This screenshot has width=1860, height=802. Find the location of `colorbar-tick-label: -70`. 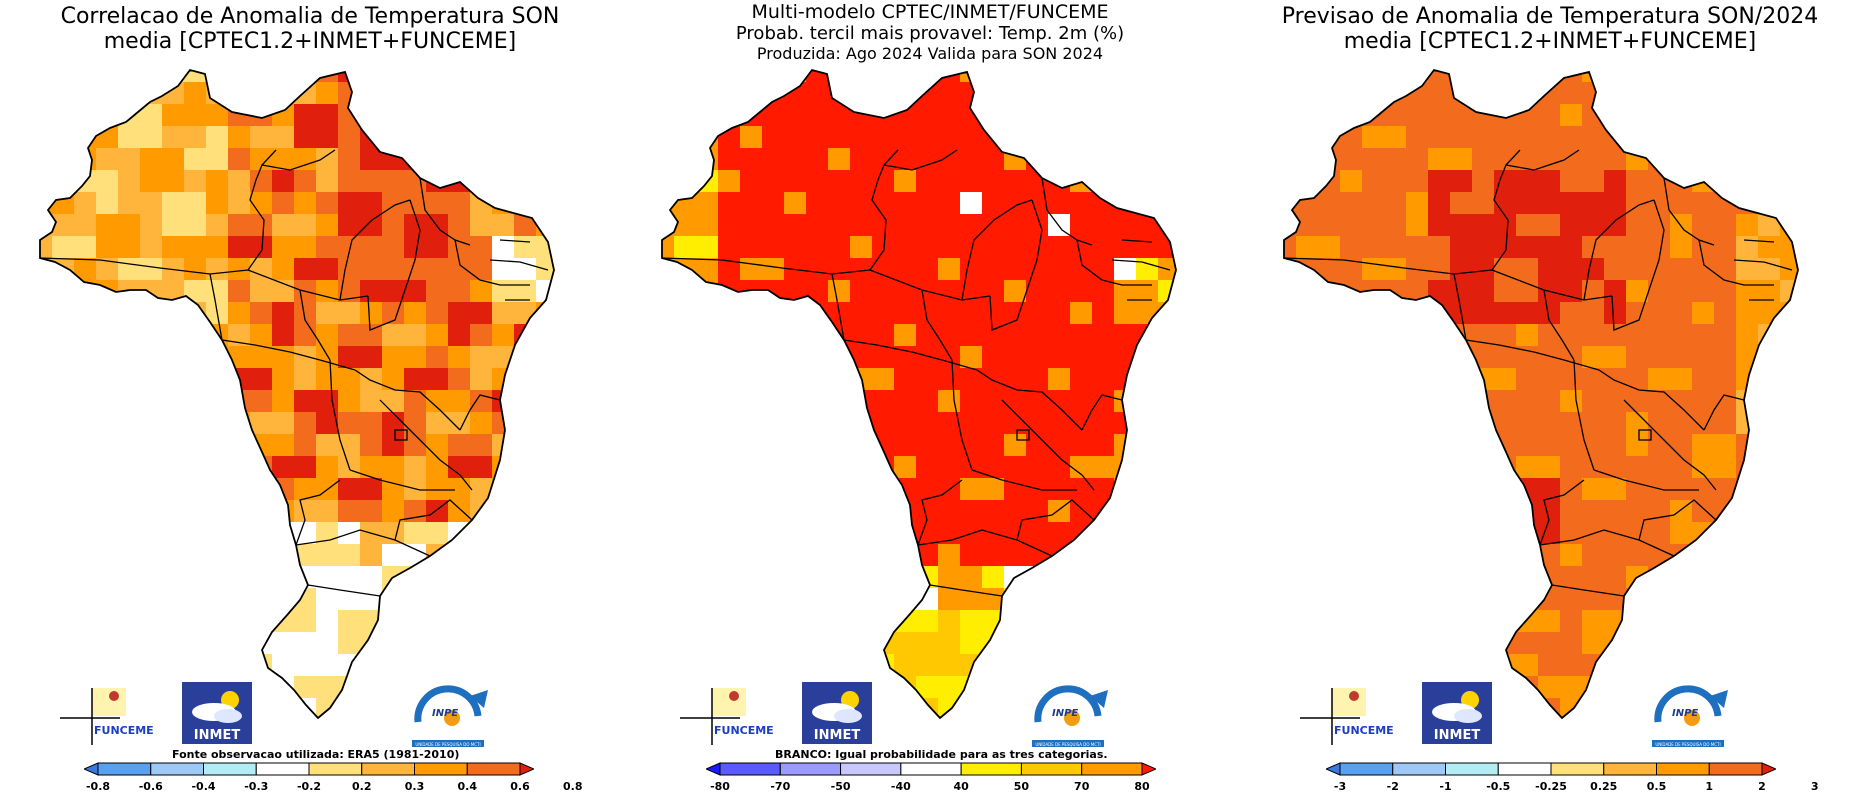

colorbar-tick-label: -70 is located at coordinates (780, 786).